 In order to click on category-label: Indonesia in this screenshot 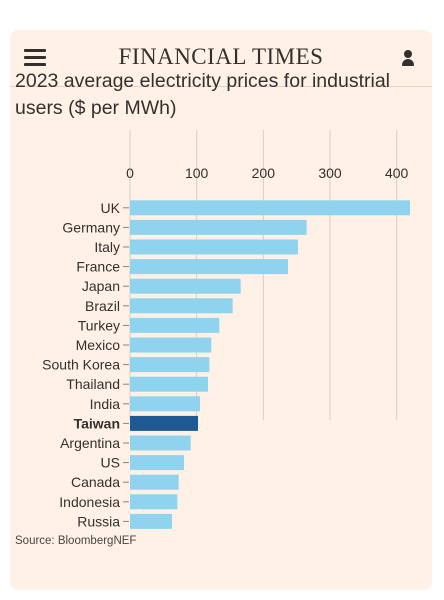, I will do `click(89, 502)`.